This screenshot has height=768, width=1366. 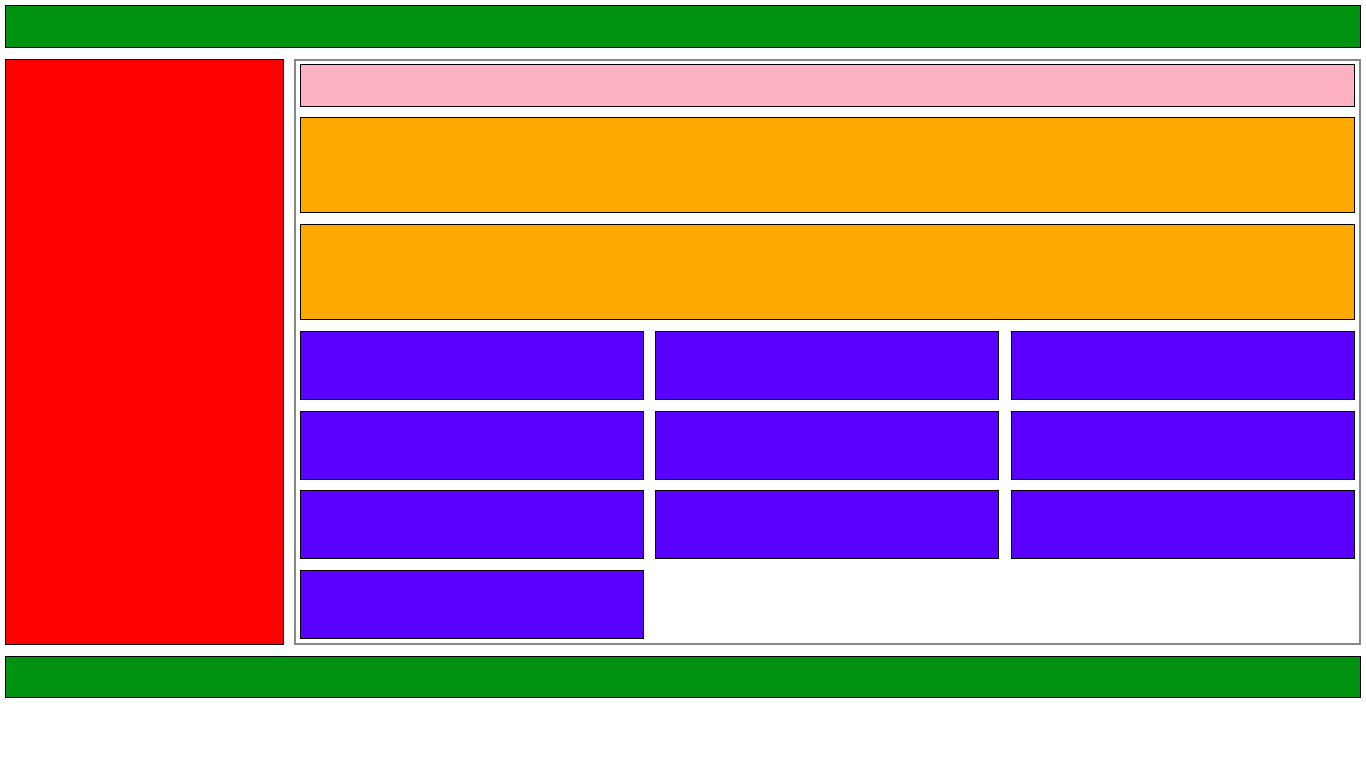 What do you see at coordinates (683, 26) in the screenshot?
I see `header-bar` at bounding box center [683, 26].